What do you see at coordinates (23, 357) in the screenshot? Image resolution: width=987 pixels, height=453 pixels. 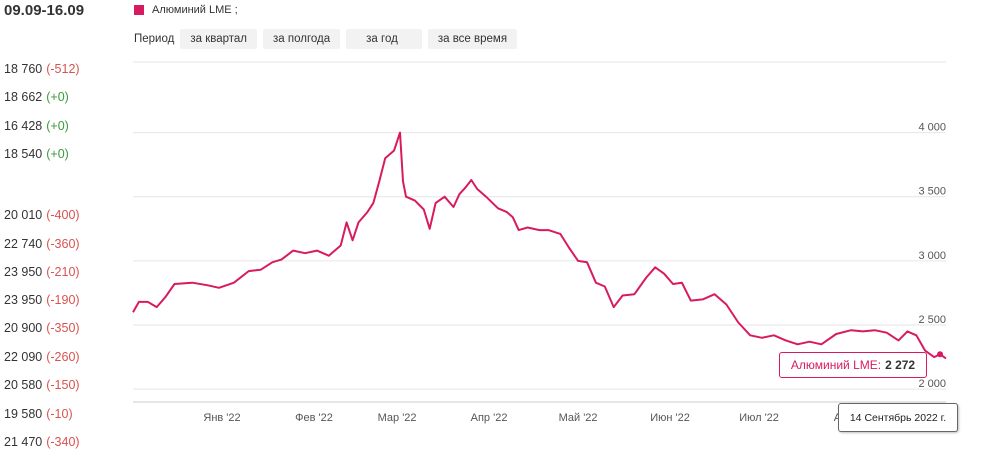 I see `price-value: 22 090` at bounding box center [23, 357].